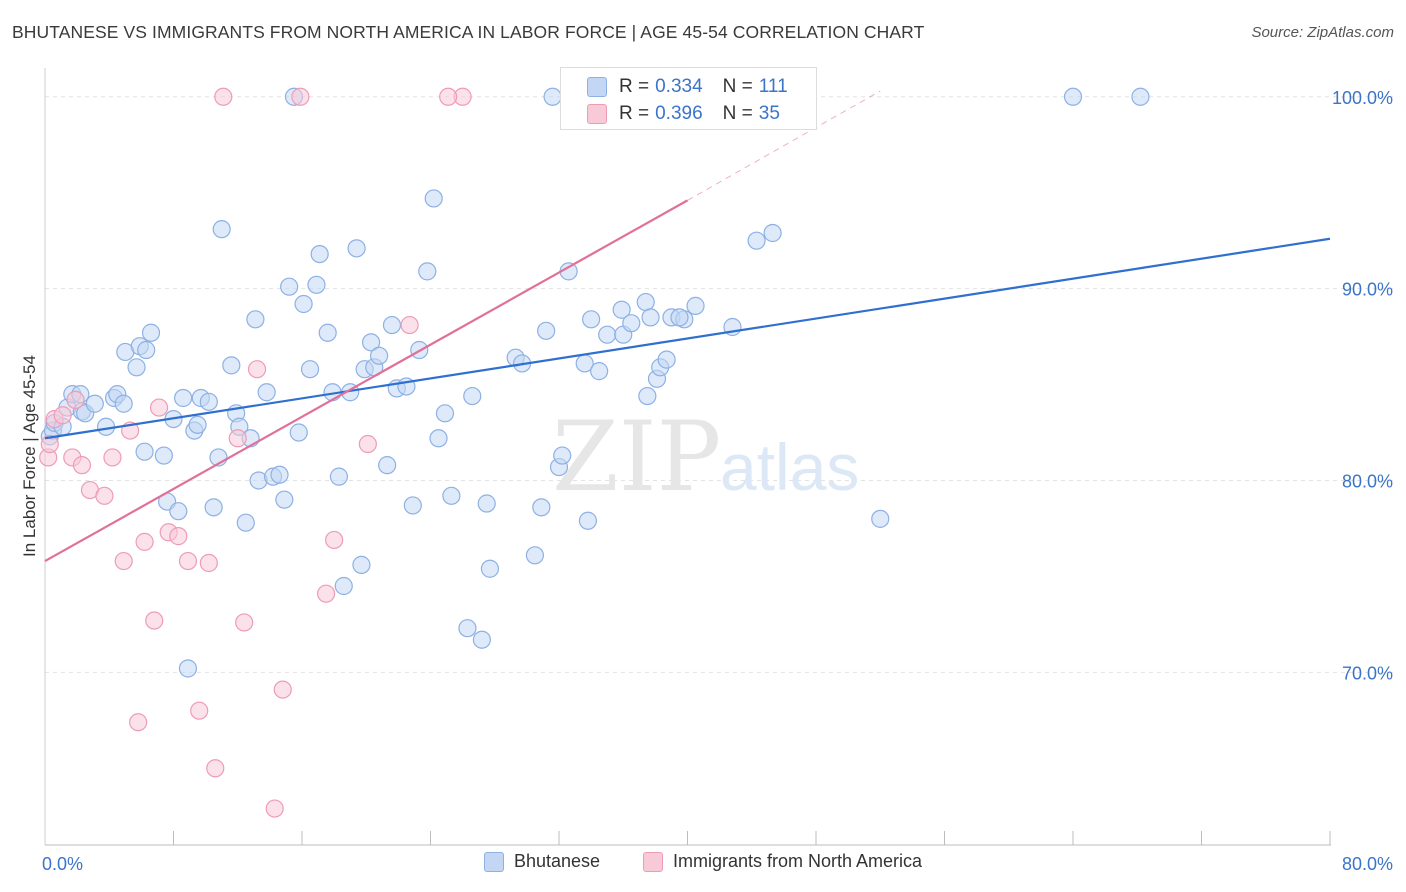 This screenshot has width=1406, height=892. What do you see at coordinates (1367, 481) in the screenshot?
I see `y-tick-label: 80.0%` at bounding box center [1367, 481].